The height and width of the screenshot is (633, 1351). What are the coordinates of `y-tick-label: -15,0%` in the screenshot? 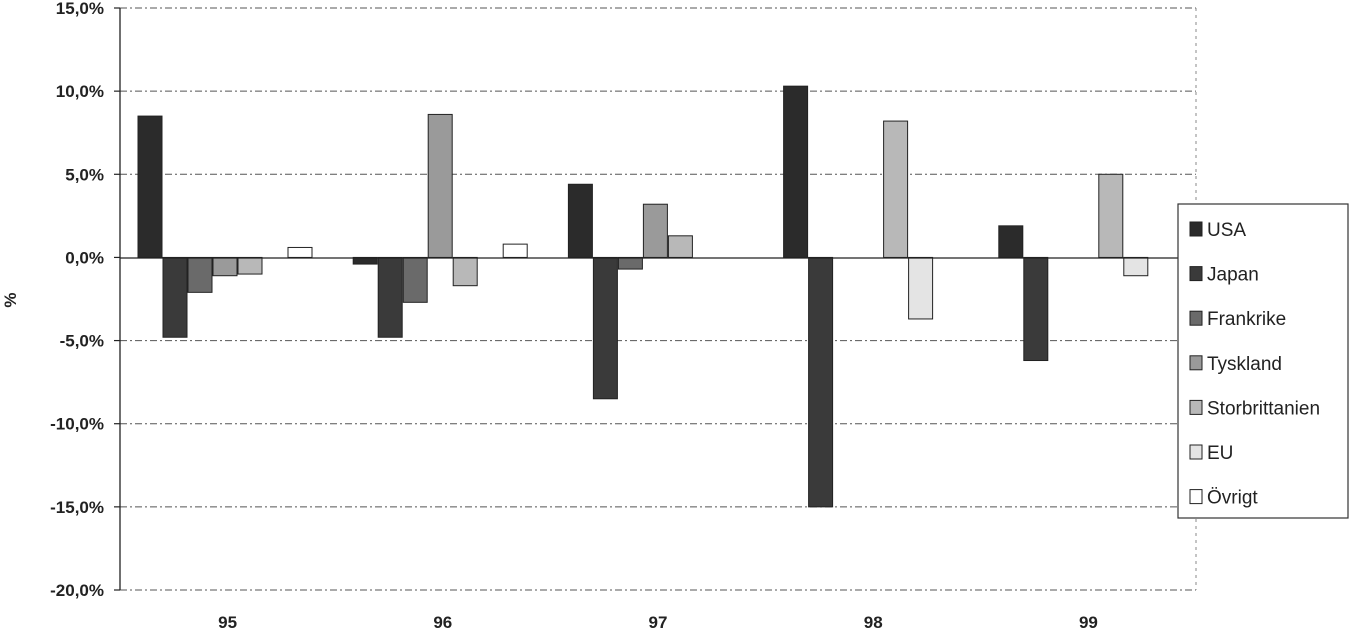 It's located at (77, 507).